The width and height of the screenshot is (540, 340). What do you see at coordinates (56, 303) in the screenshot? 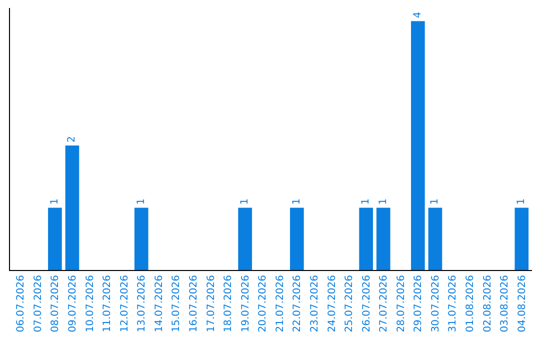
I see `x-tick-label: 08.07.2026` at bounding box center [56, 303].